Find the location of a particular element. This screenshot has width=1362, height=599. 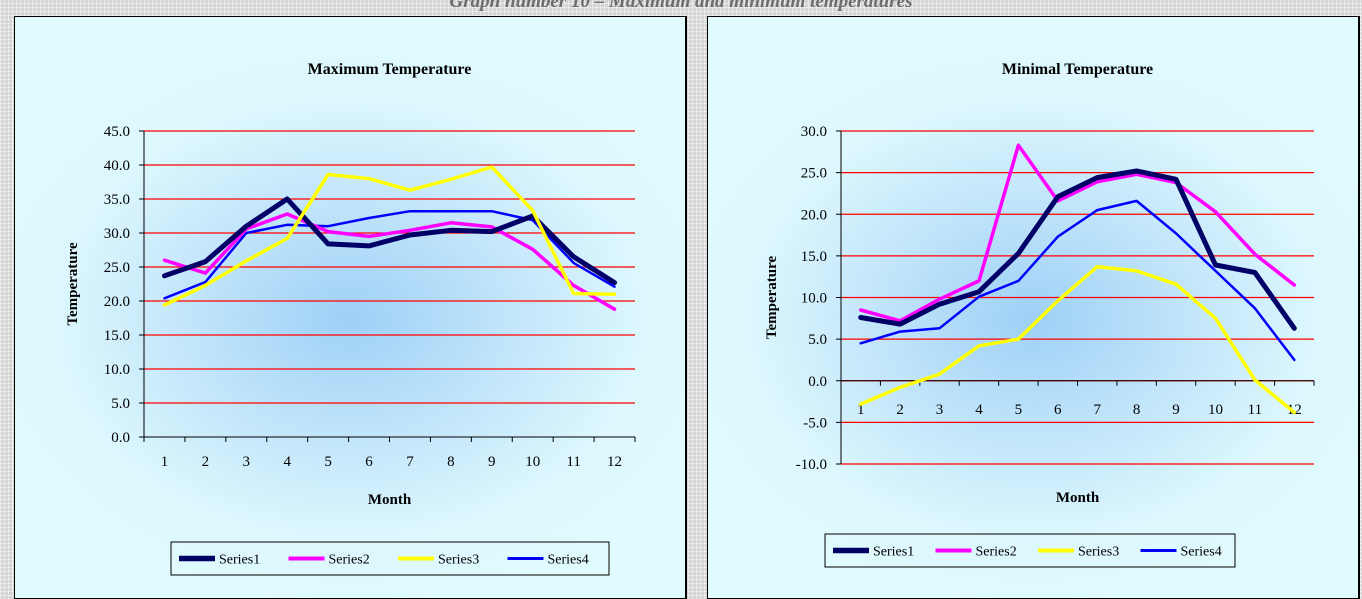

y-tick-label: 35.0 is located at coordinates (117, 200).